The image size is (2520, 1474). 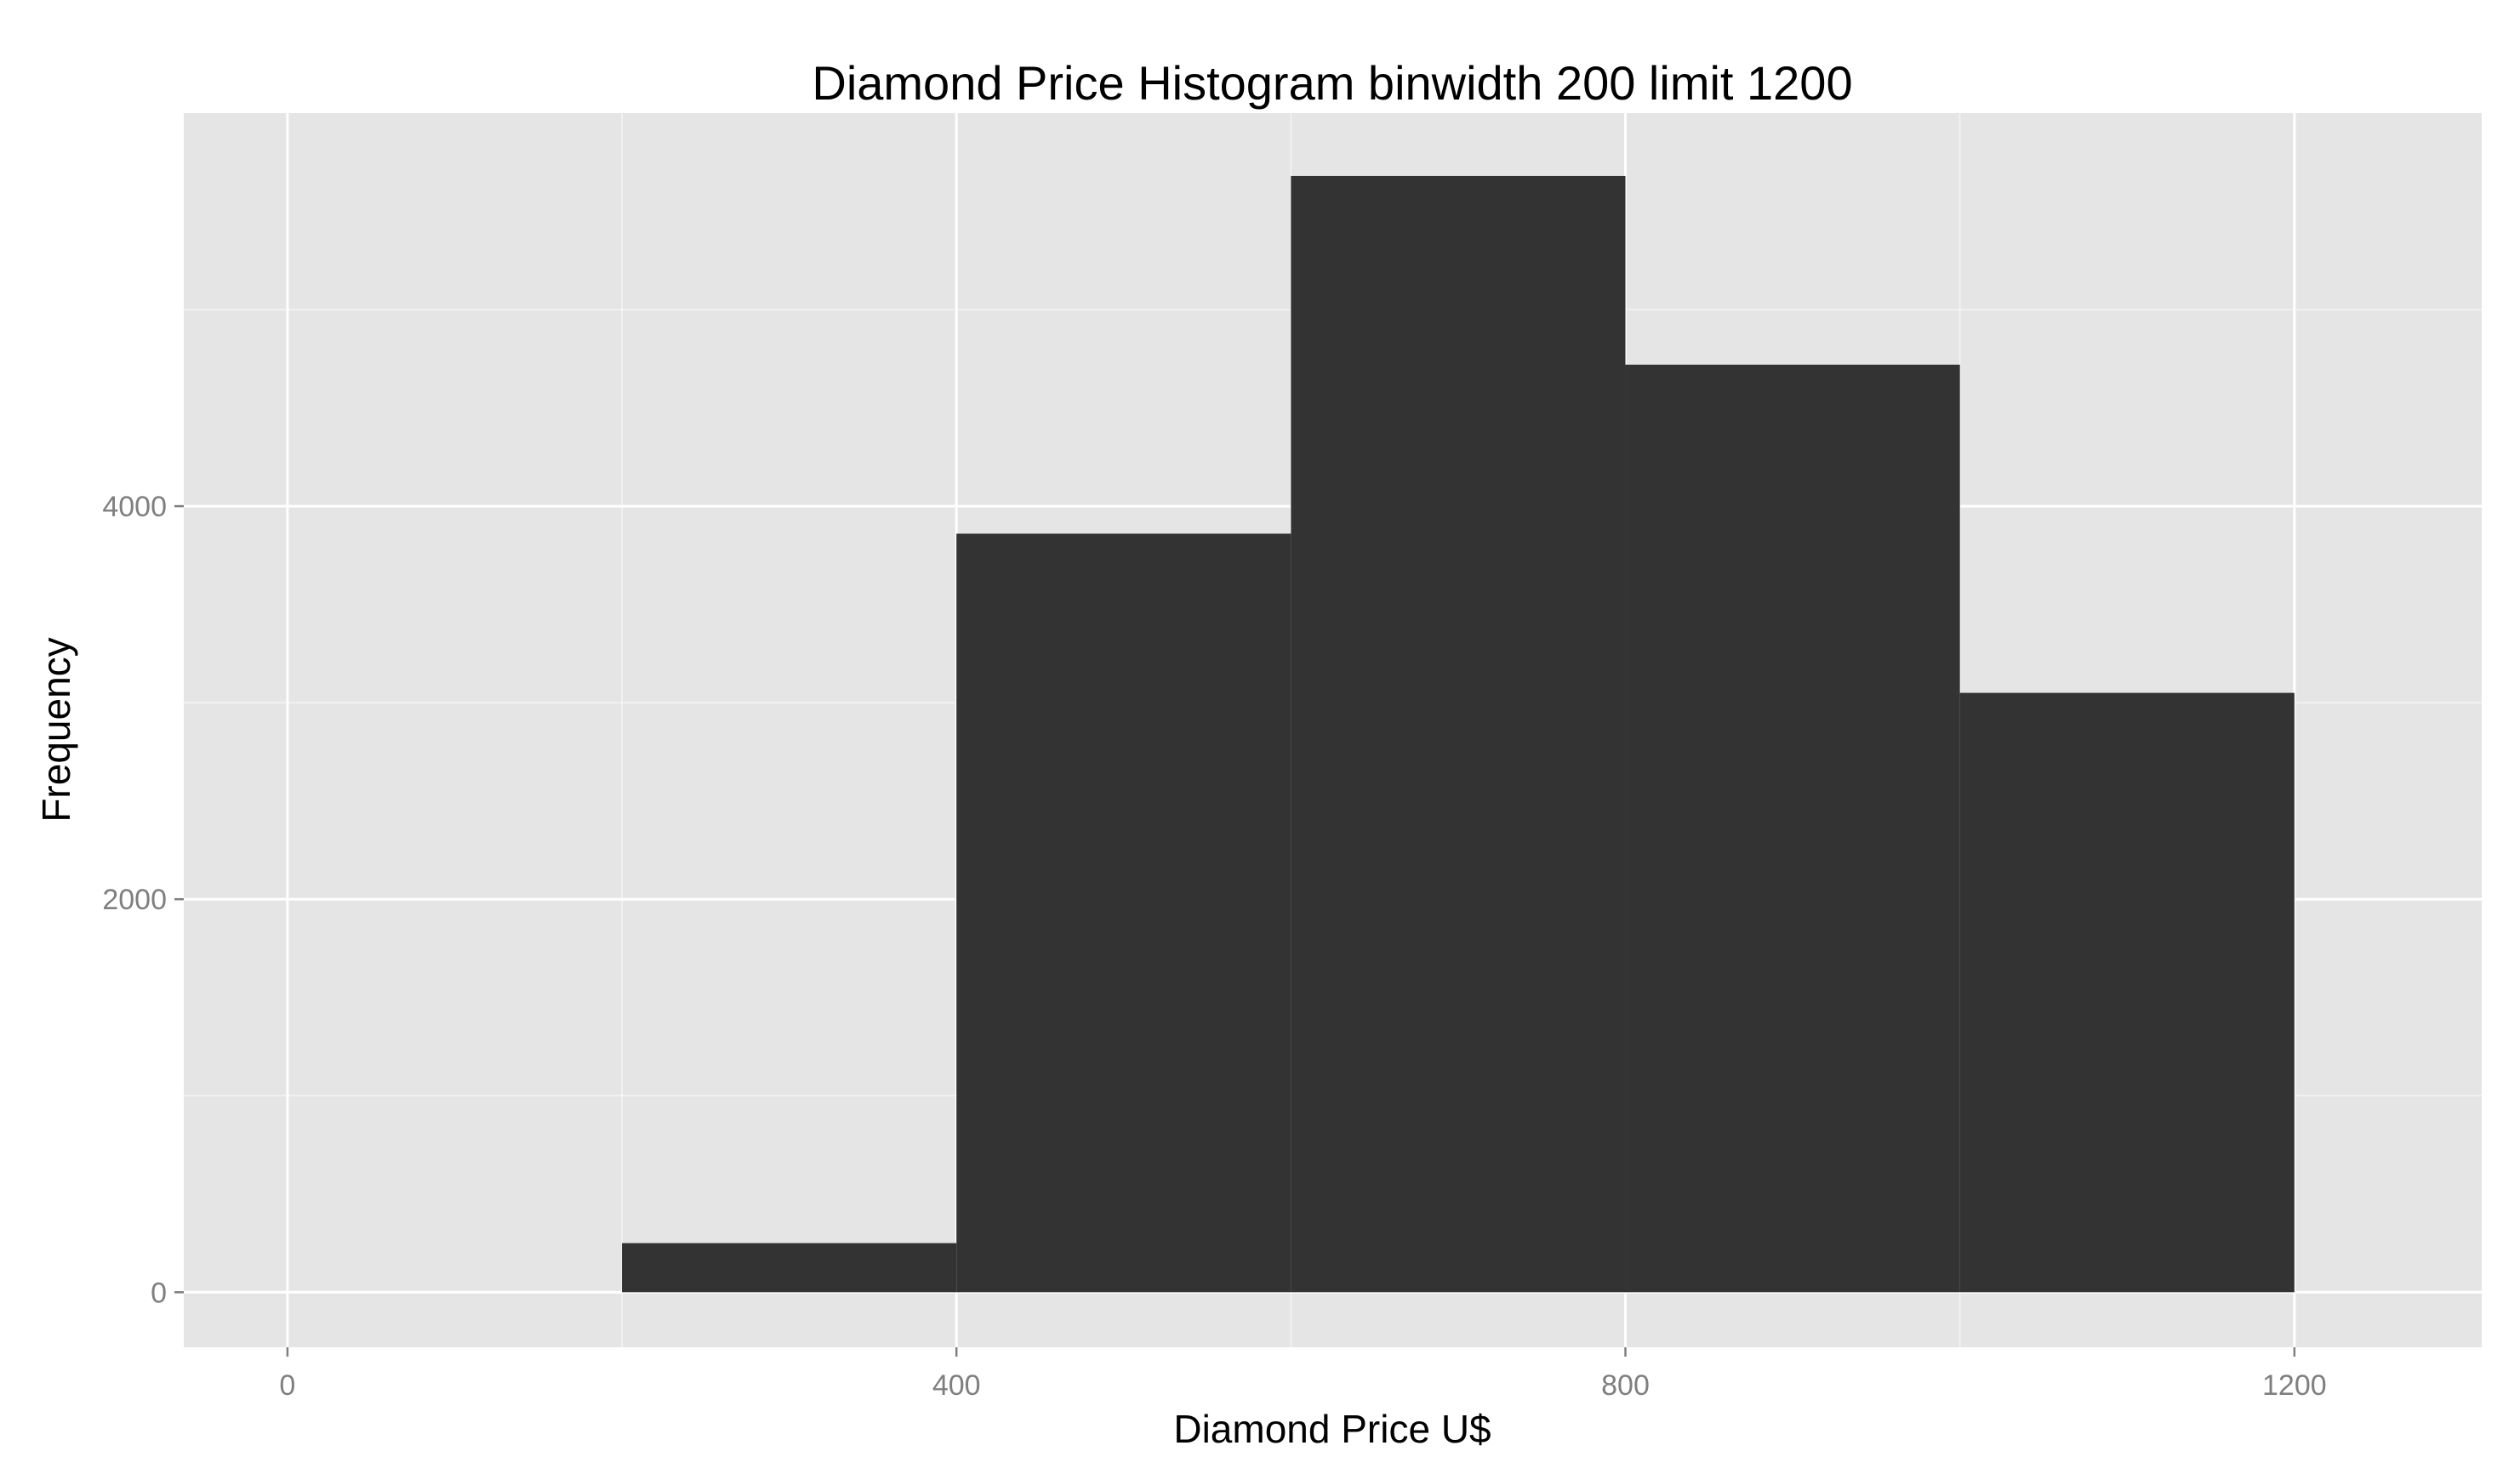 What do you see at coordinates (56, 729) in the screenshot?
I see `y-axis-title: Frequency` at bounding box center [56, 729].